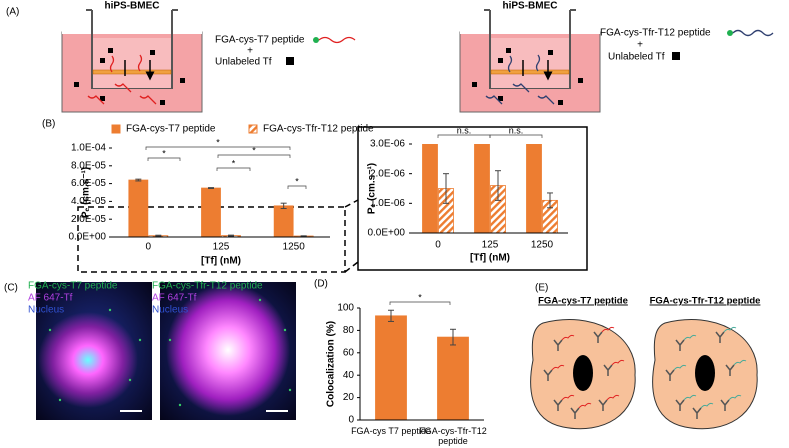  I want to click on channel-label: FGA-cys-T7 peptide, so click(73, 286).